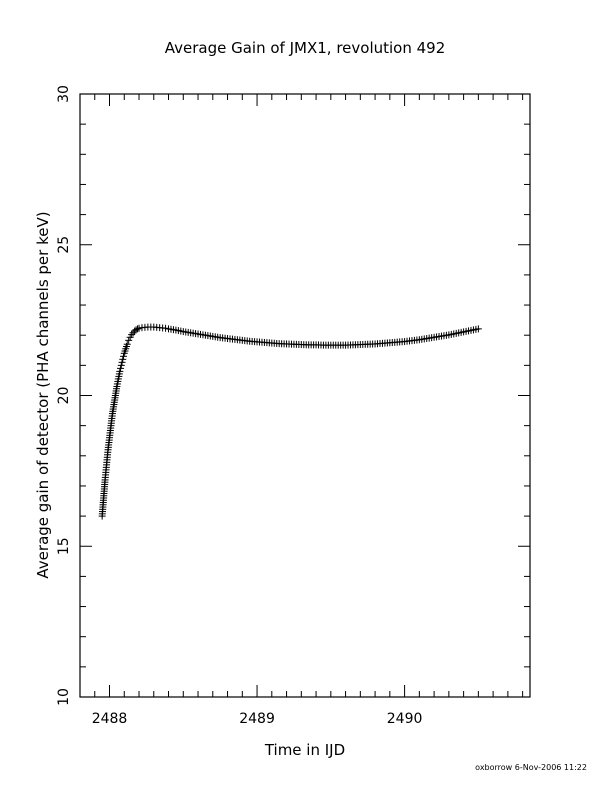 This screenshot has height=792, width=612. What do you see at coordinates (64, 94) in the screenshot?
I see `y-tick-label: 30` at bounding box center [64, 94].